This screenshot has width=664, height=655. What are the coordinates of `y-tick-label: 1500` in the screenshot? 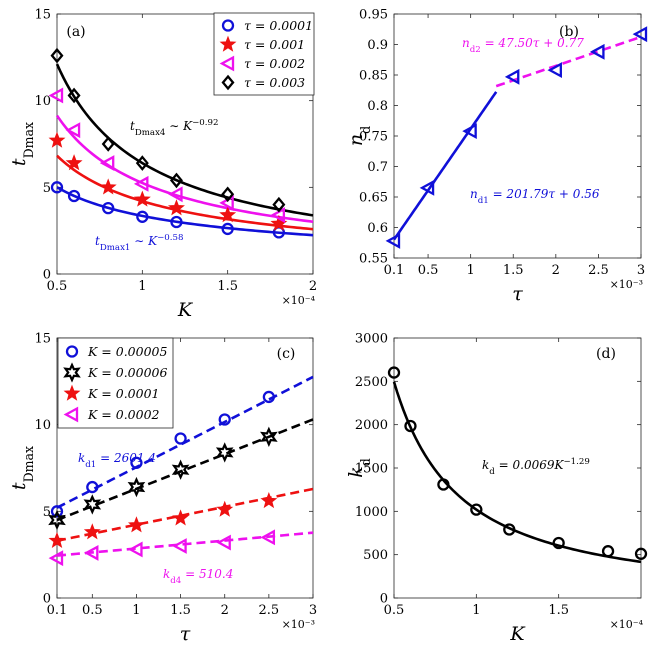 It's located at (371, 469).